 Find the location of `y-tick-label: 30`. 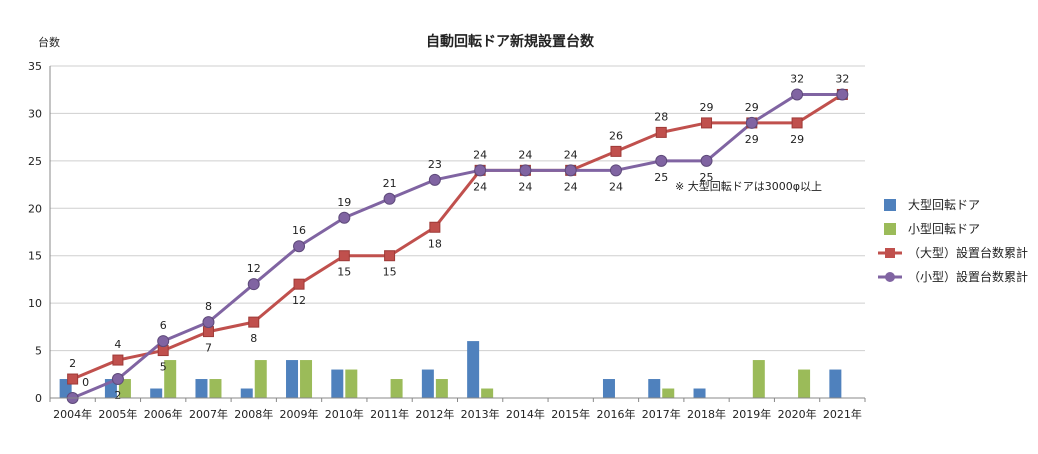

y-tick-label: 30 is located at coordinates (35, 113).